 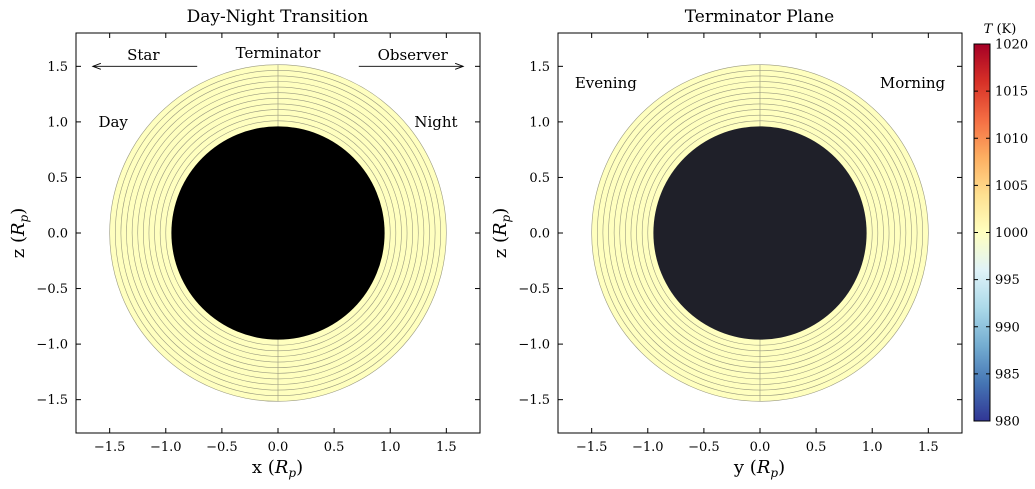 What do you see at coordinates (1011, 139) in the screenshot?
I see `colorbar-tick-label: 1010` at bounding box center [1011, 139].